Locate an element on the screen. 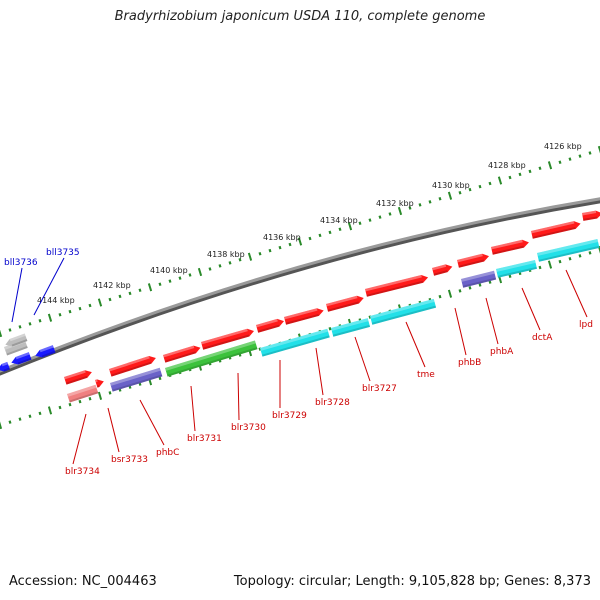 Image resolution: width=600 pixels, height=600 pixels. accession-text: Accession: NC_004463 is located at coordinates (83, 581).